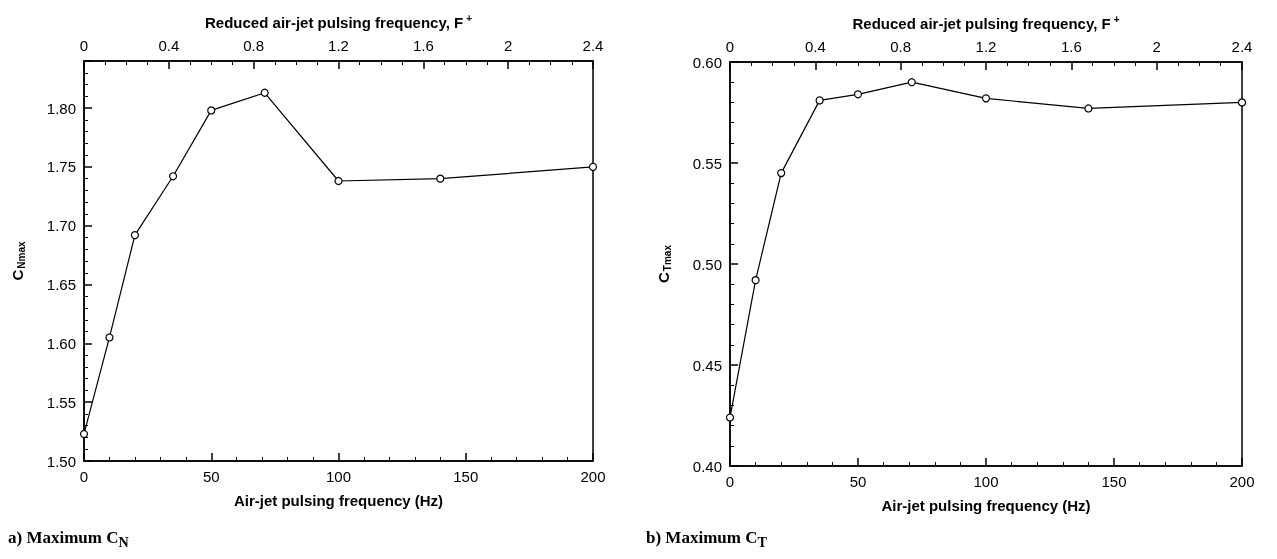  Describe the element at coordinates (707, 163) in the screenshot. I see `y-tick-label: 0.55` at that location.